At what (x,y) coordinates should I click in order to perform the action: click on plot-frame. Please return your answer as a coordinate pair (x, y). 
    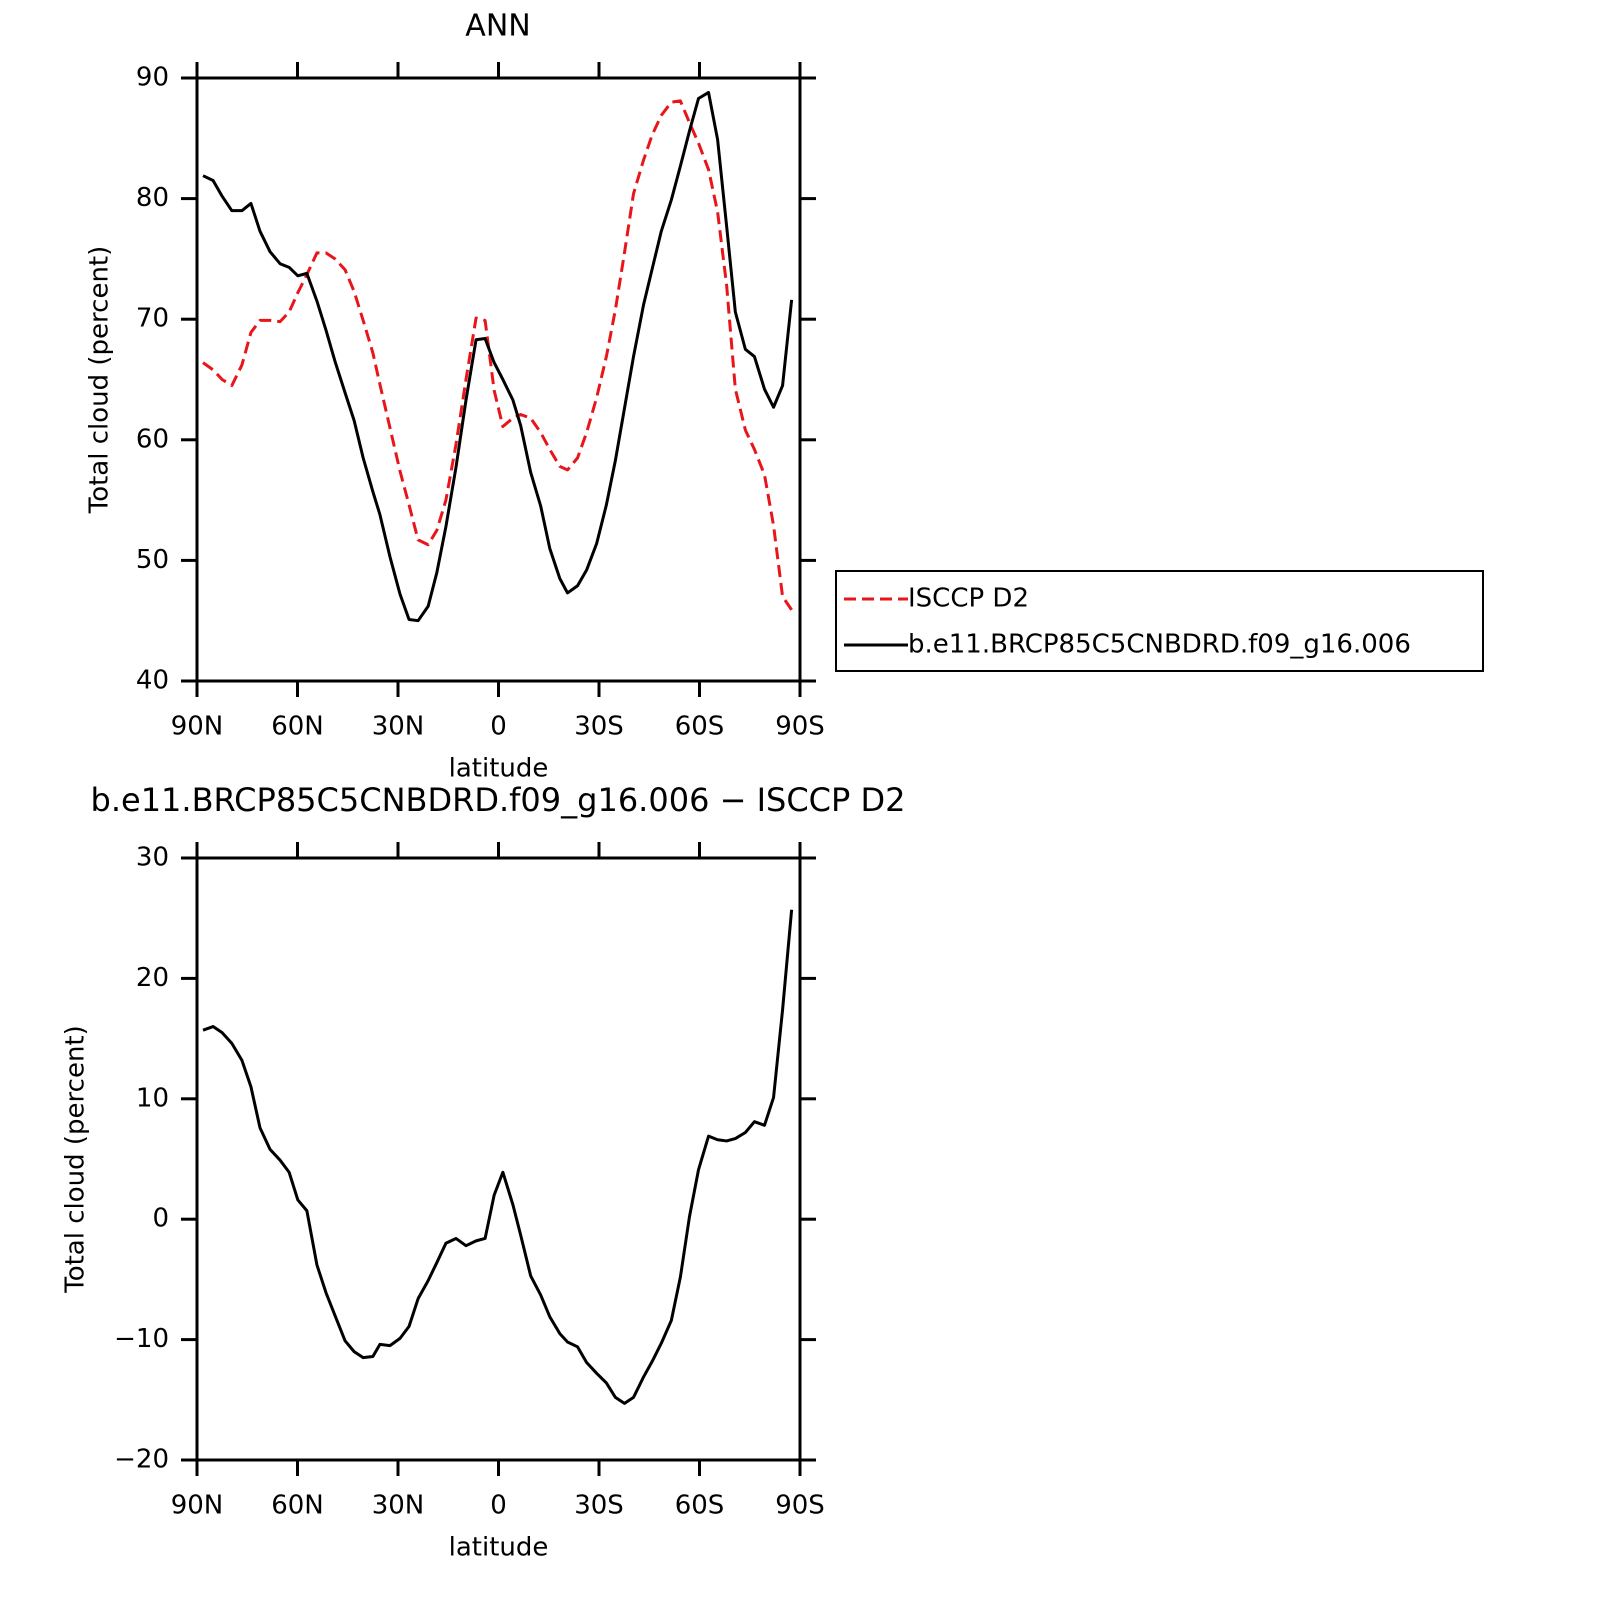
    Looking at the image, I should click on (498, 1159).